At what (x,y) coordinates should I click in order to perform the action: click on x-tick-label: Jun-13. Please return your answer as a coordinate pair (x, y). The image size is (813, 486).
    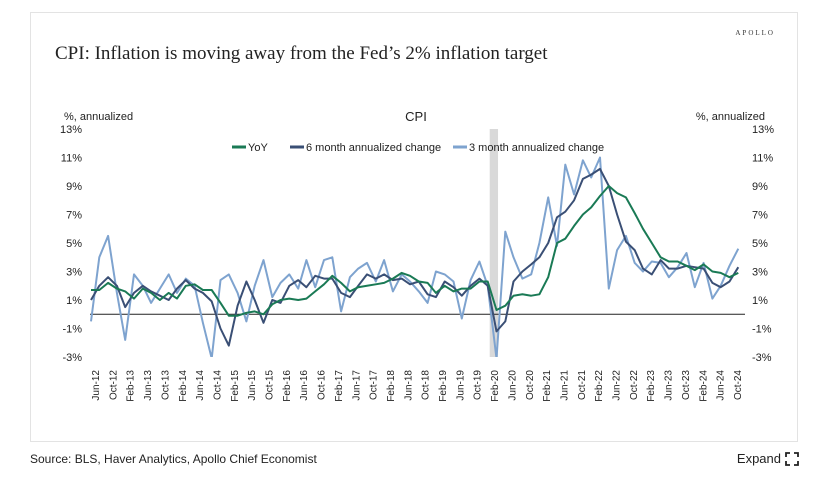
    Looking at the image, I should click on (148, 385).